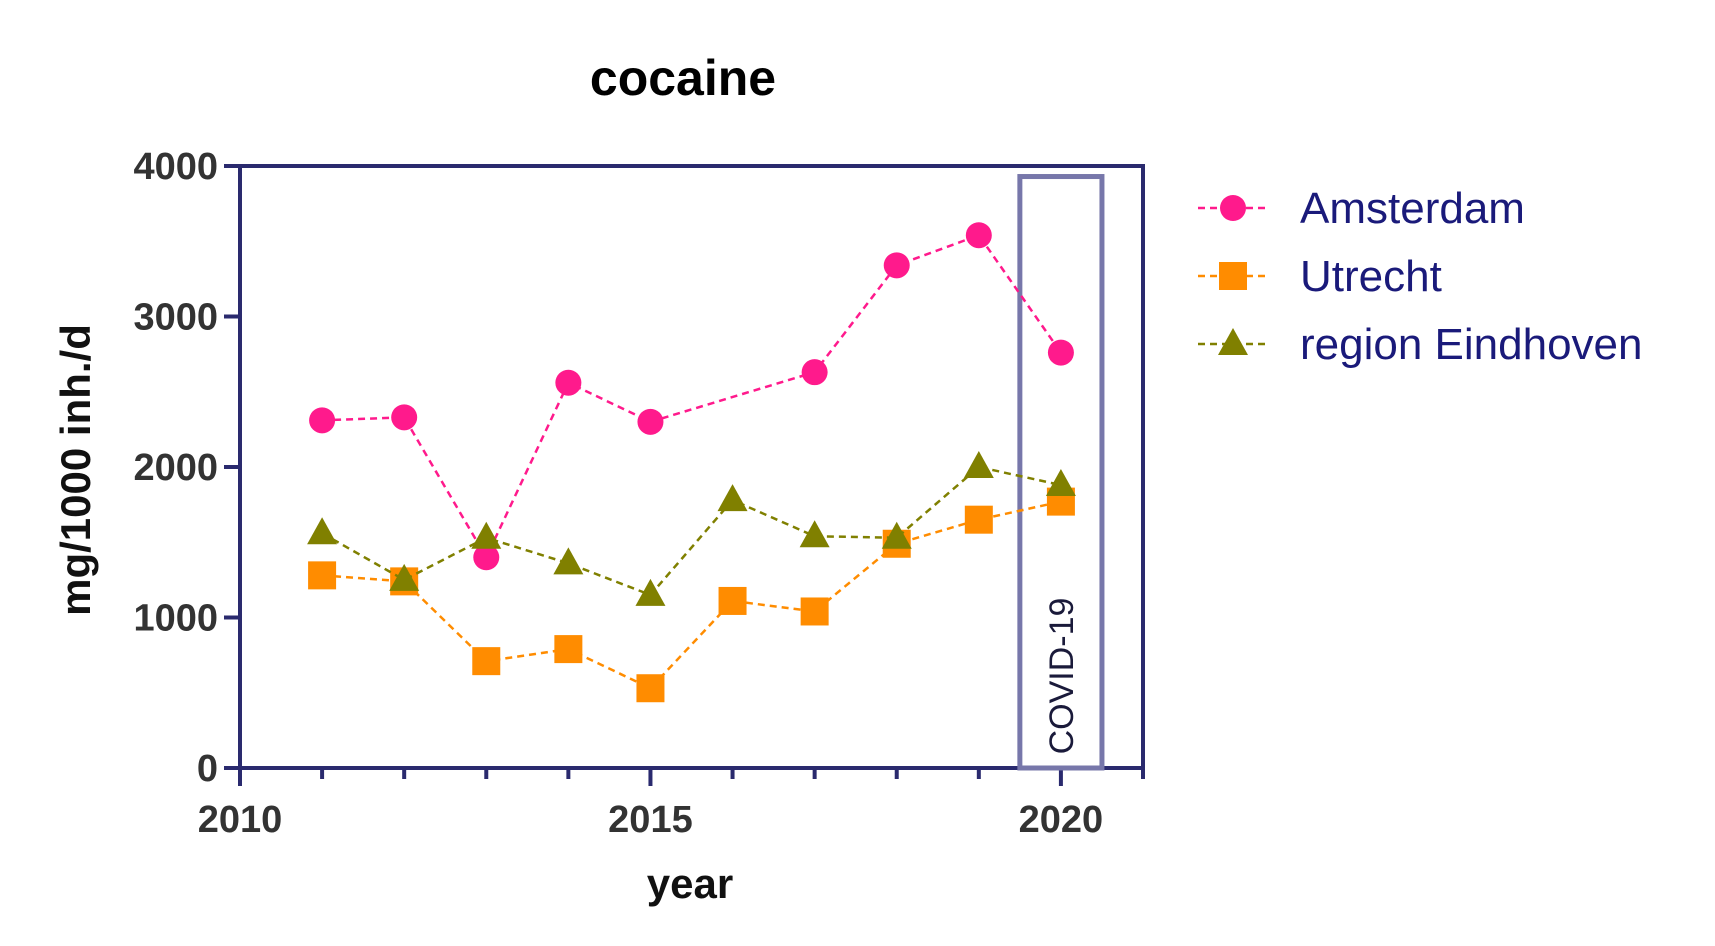 Image resolution: width=1715 pixels, height=946 pixels. What do you see at coordinates (175, 318) in the screenshot?
I see `y-tick-label: 3000` at bounding box center [175, 318].